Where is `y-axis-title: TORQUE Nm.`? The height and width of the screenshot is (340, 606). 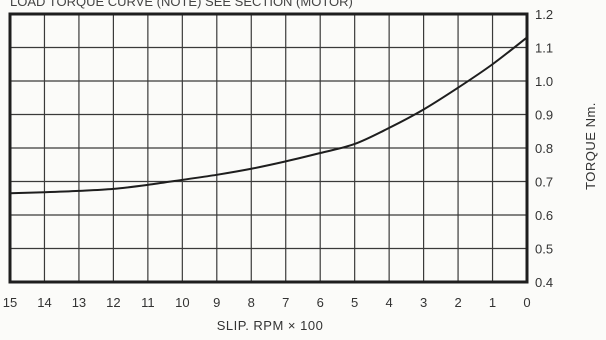
y-axis-title: TORQUE Nm. is located at coordinates (590, 146).